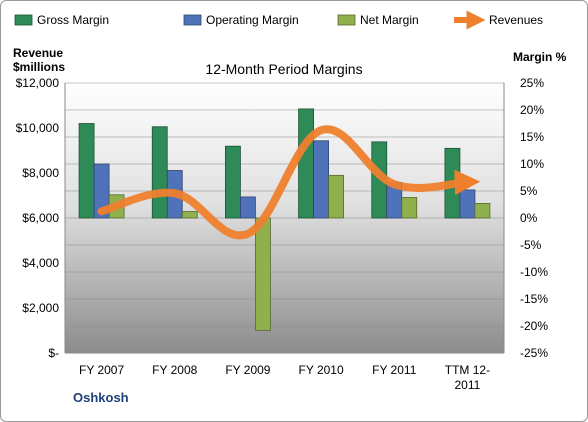 The image size is (588, 422). Describe the element at coordinates (38, 83) in the screenshot. I see `left-tick-label: $12,000` at that location.